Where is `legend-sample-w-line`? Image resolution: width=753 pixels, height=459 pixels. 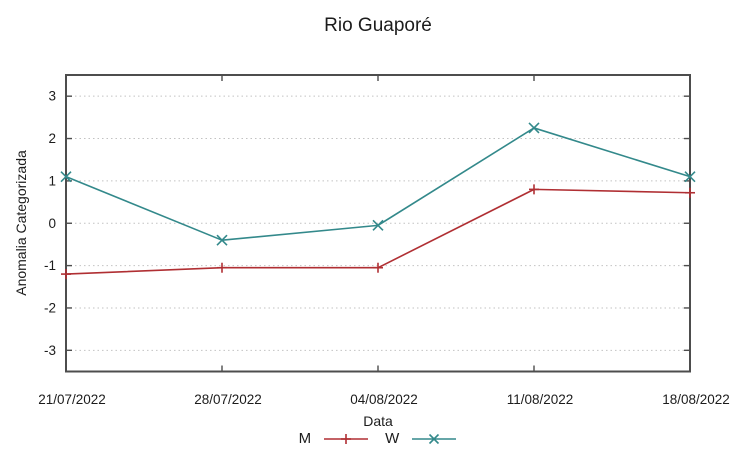 legend-sample-w-line is located at coordinates (434, 439).